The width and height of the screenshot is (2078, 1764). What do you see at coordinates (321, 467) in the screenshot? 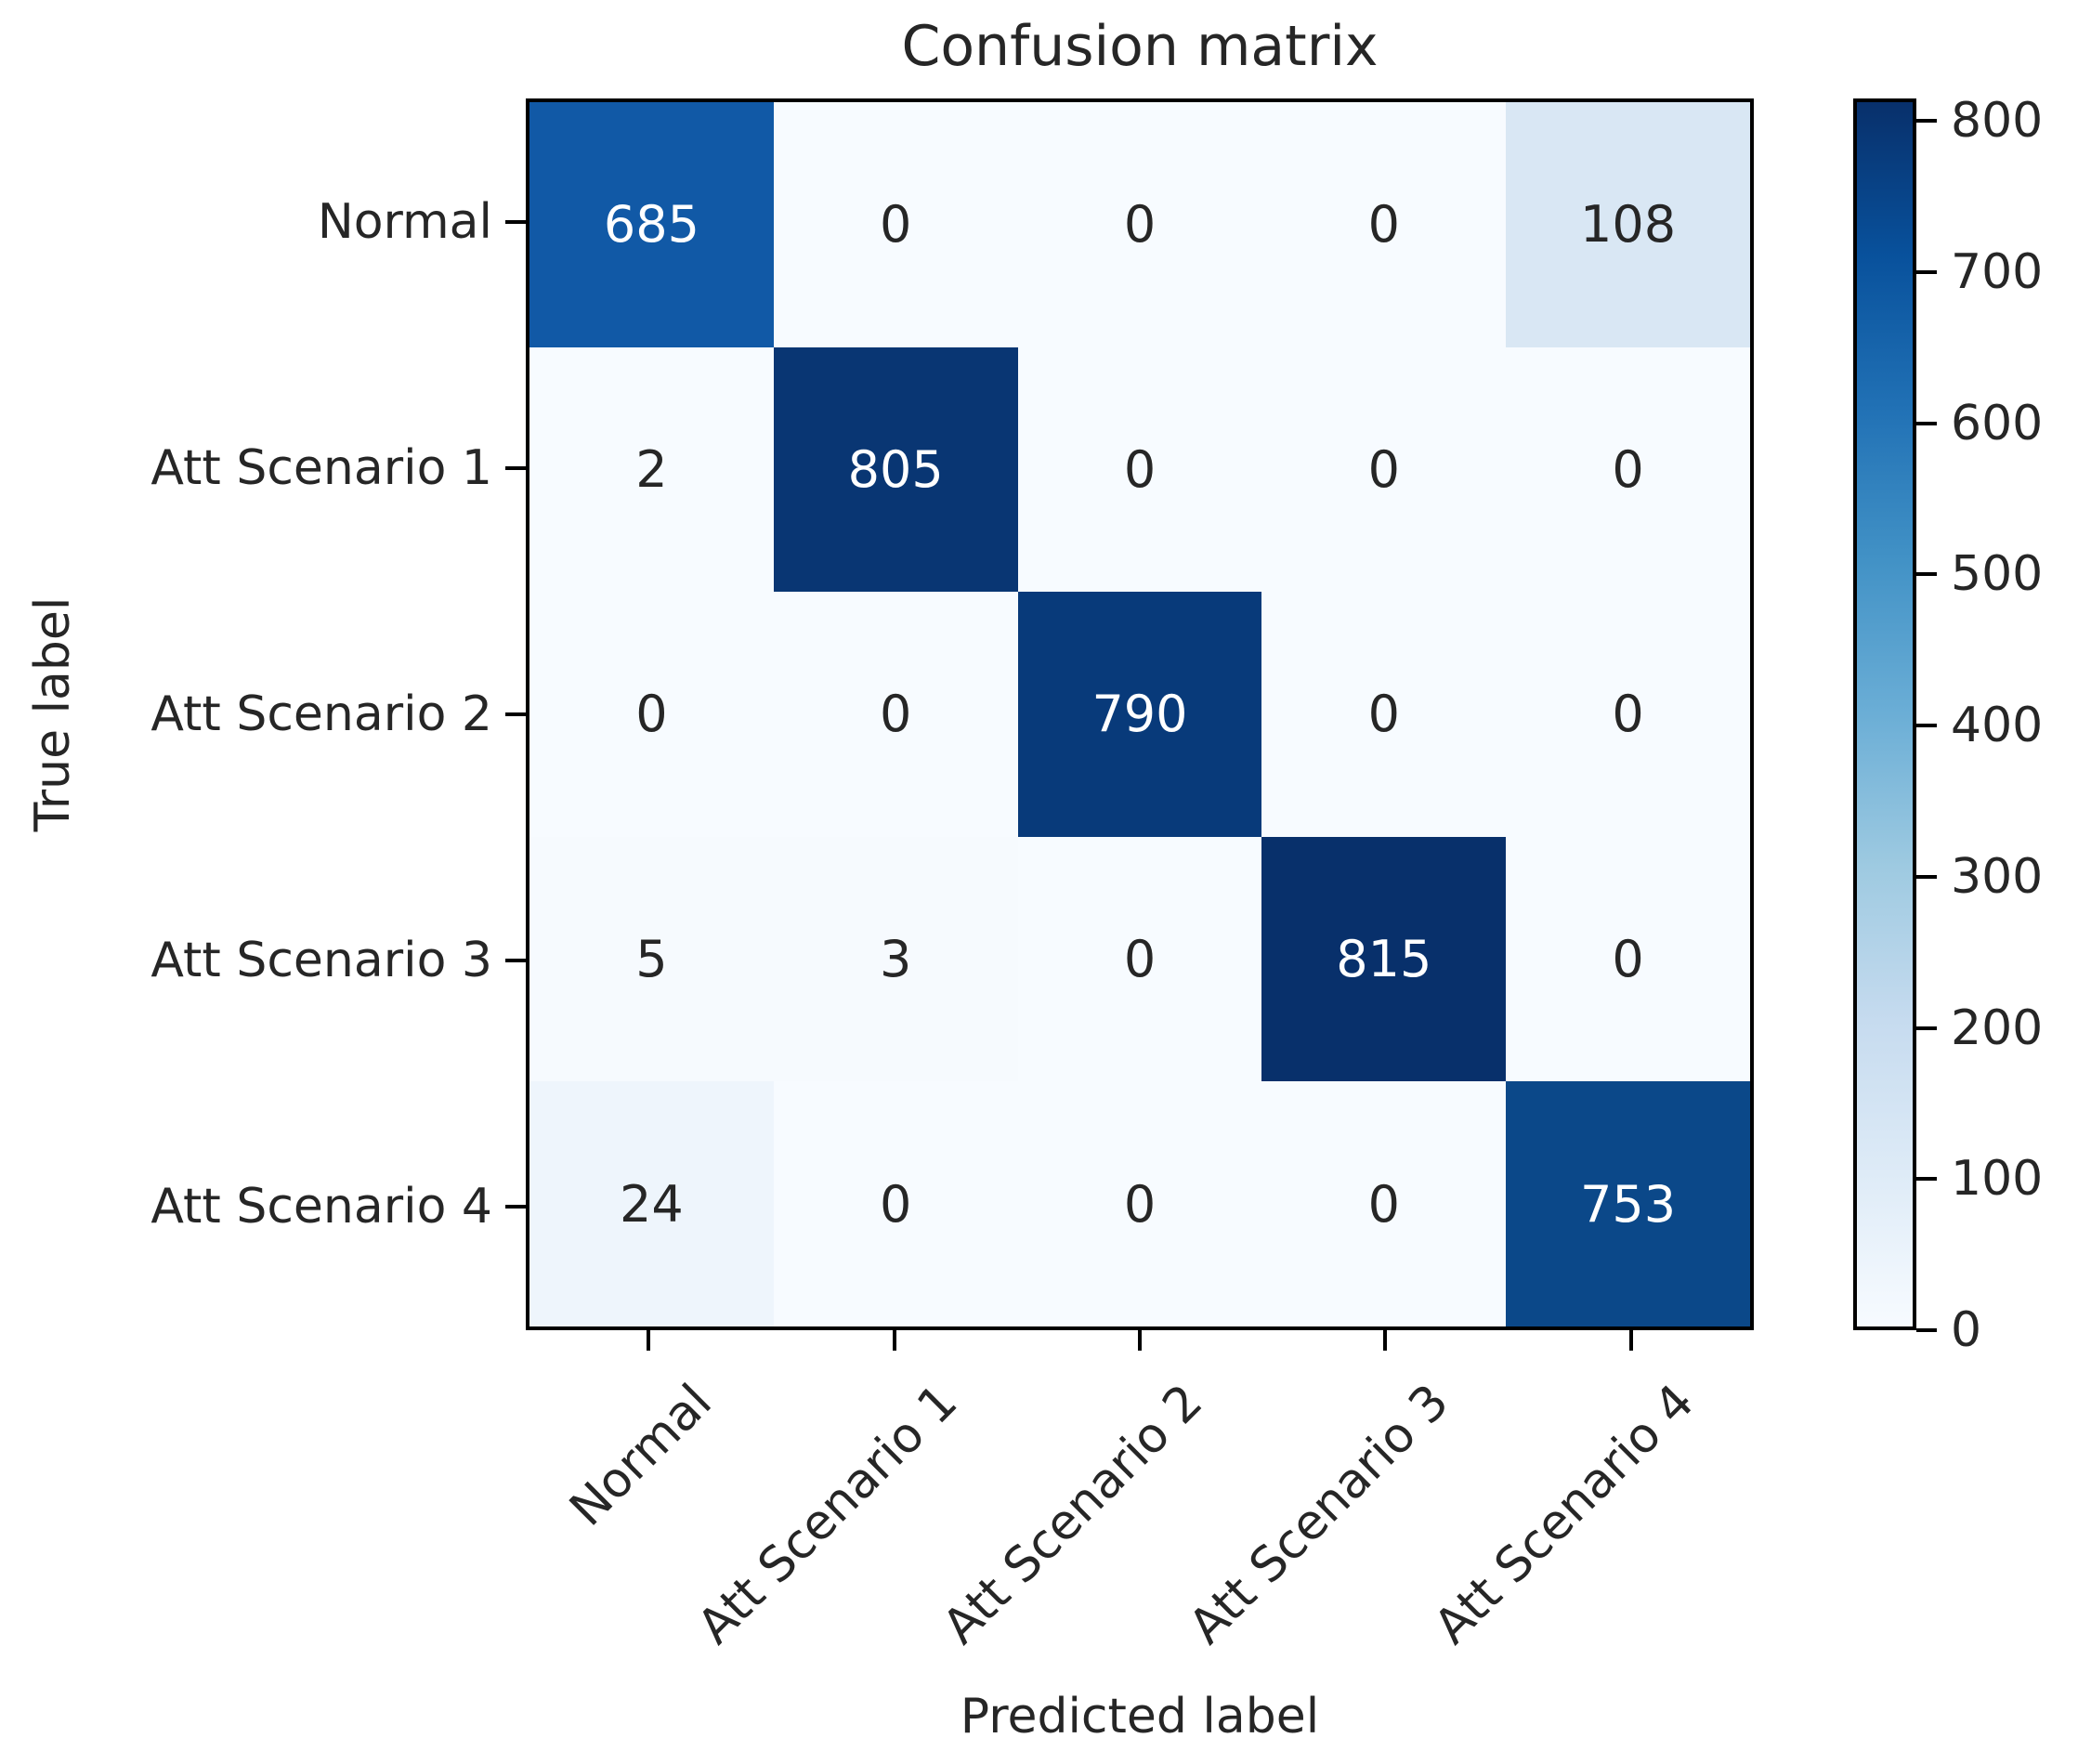
I see `row-tick-label: Att Scenario 1` at bounding box center [321, 467].